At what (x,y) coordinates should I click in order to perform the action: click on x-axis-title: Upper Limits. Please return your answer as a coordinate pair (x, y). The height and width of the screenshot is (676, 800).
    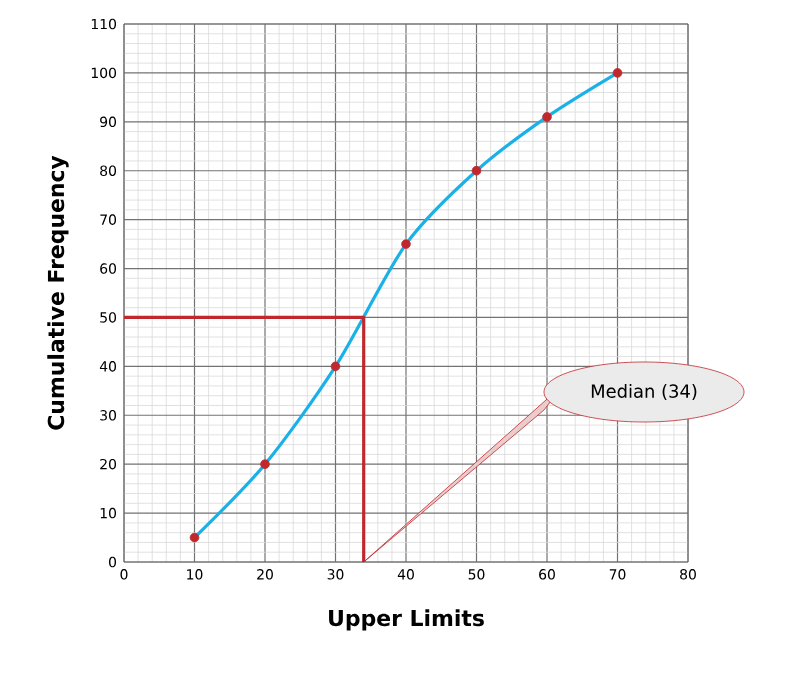
    Looking at the image, I should click on (406, 620).